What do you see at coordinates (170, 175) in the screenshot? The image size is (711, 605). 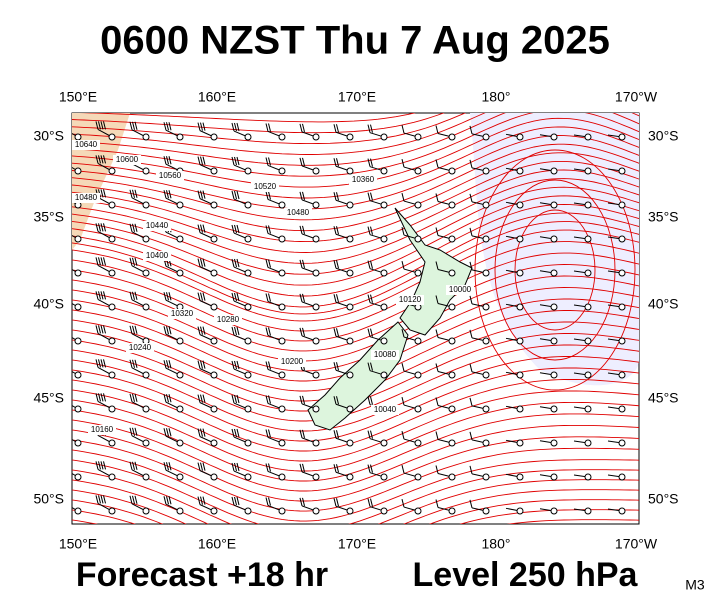 I see `contour-label: 10560` at bounding box center [170, 175].